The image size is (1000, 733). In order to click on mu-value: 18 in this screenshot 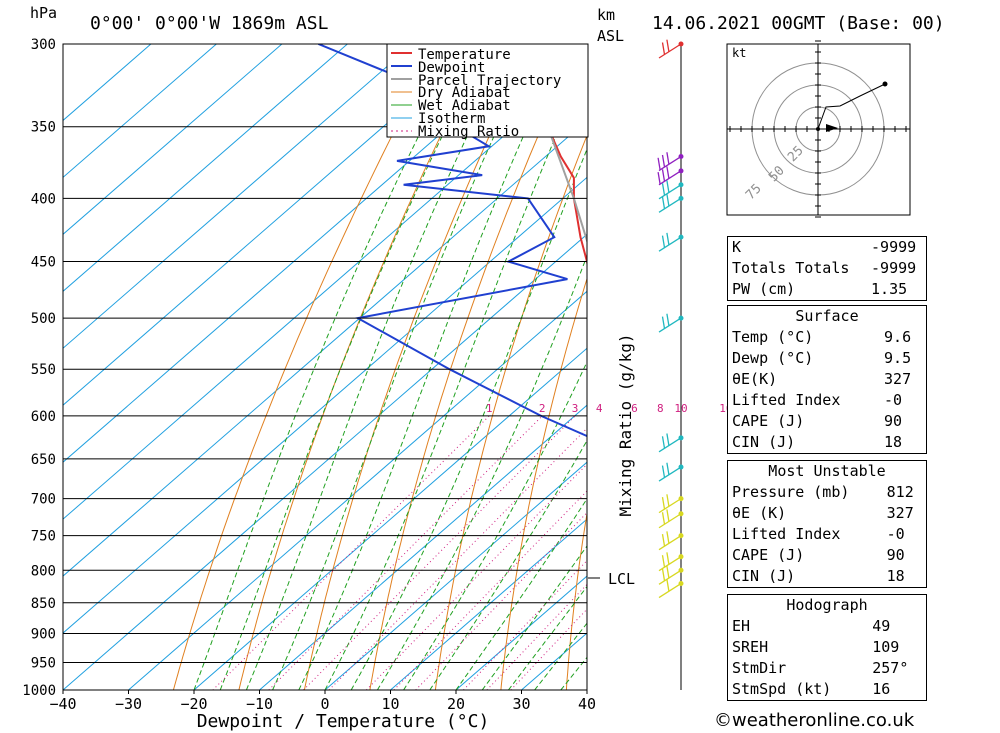, I will do `click(895, 576)`.